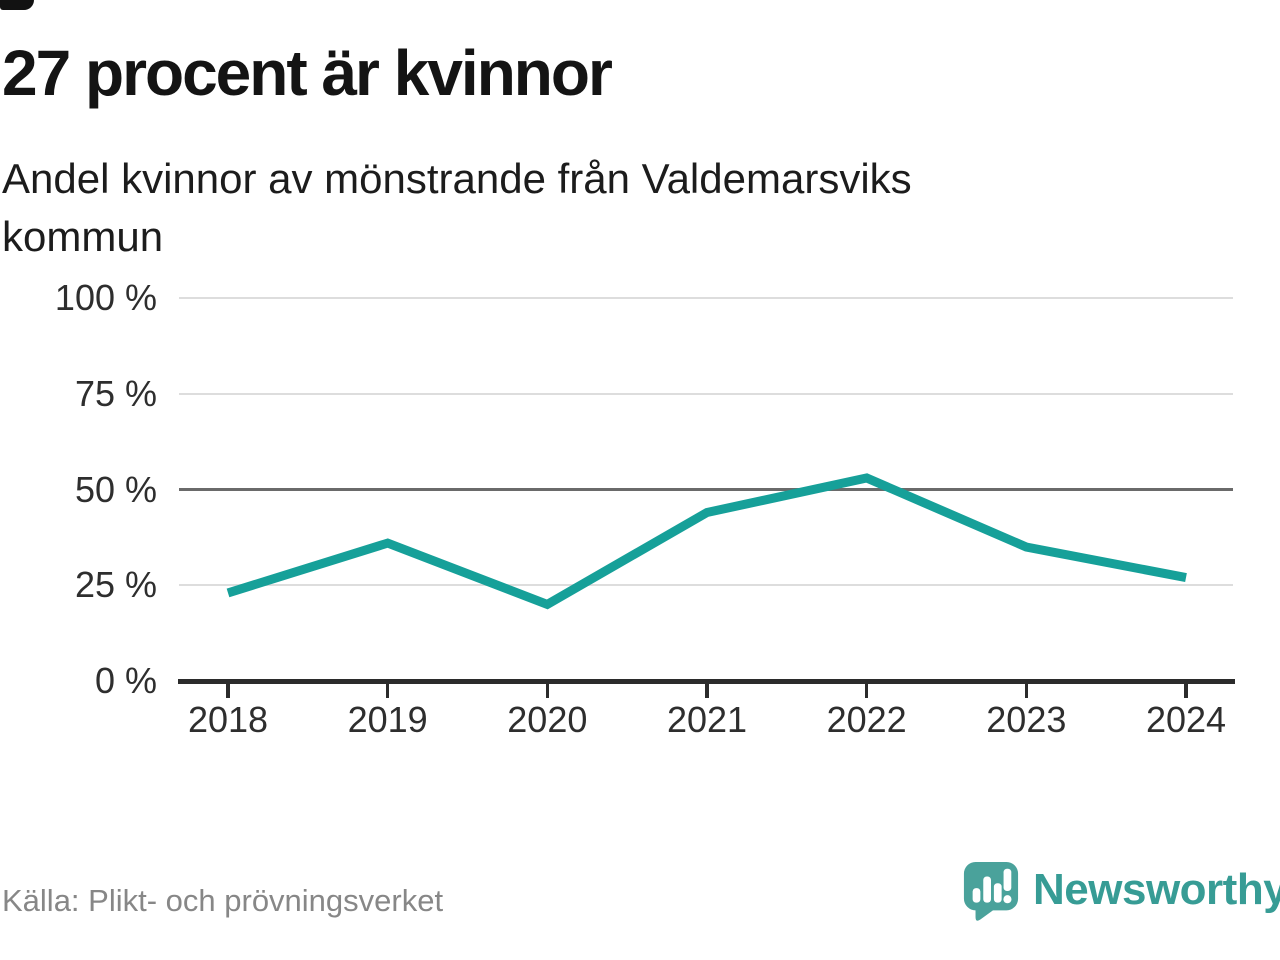  What do you see at coordinates (115, 585) in the screenshot?
I see `y-tick-label-25: 25 %` at bounding box center [115, 585].